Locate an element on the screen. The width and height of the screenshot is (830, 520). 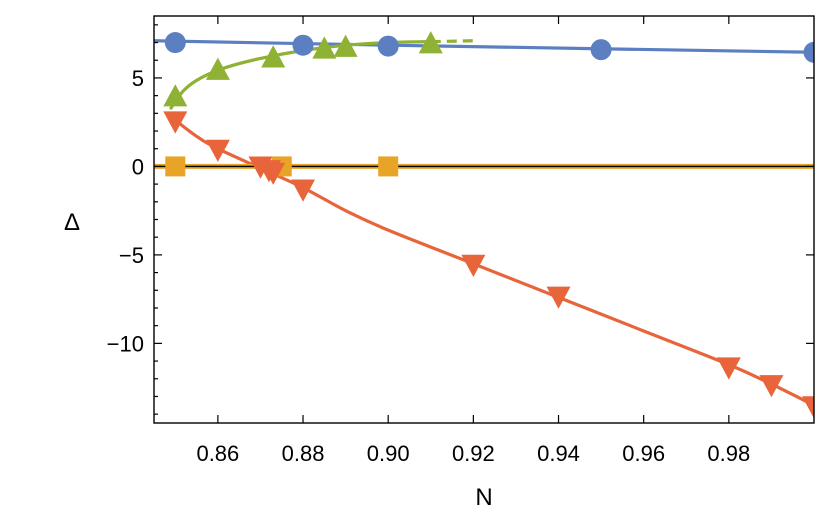
series-1-dashed-line is located at coordinates (452, 41).